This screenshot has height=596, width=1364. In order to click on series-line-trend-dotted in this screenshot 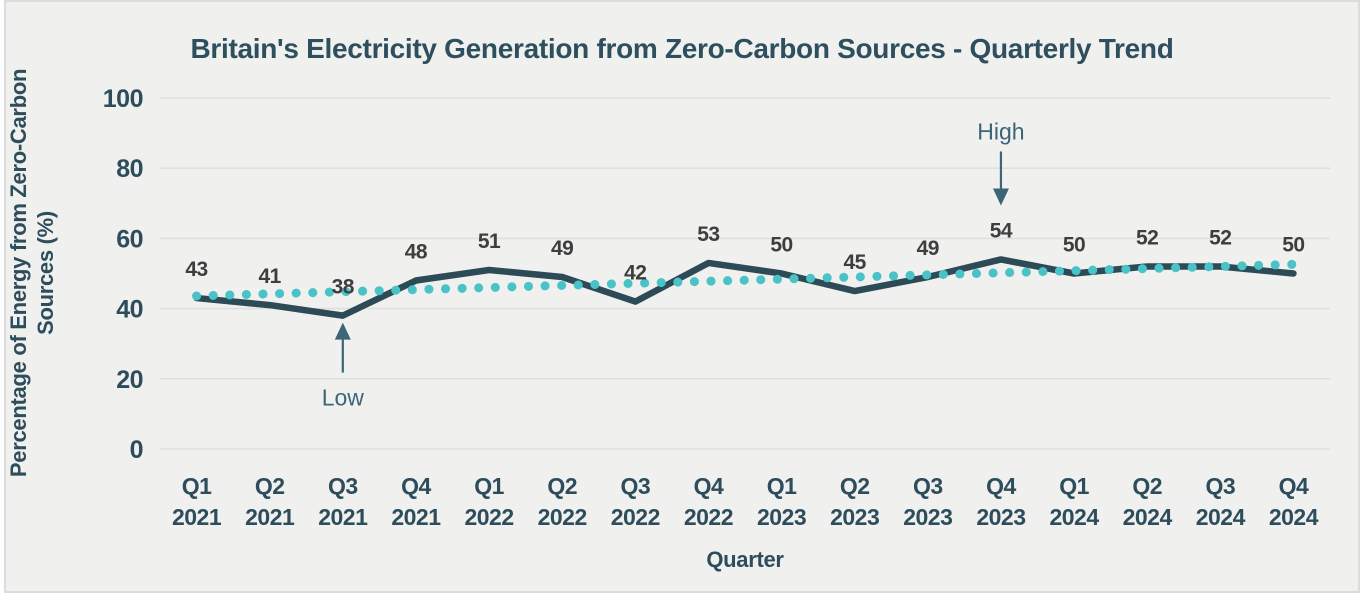, I will do `click(745, 280)`.